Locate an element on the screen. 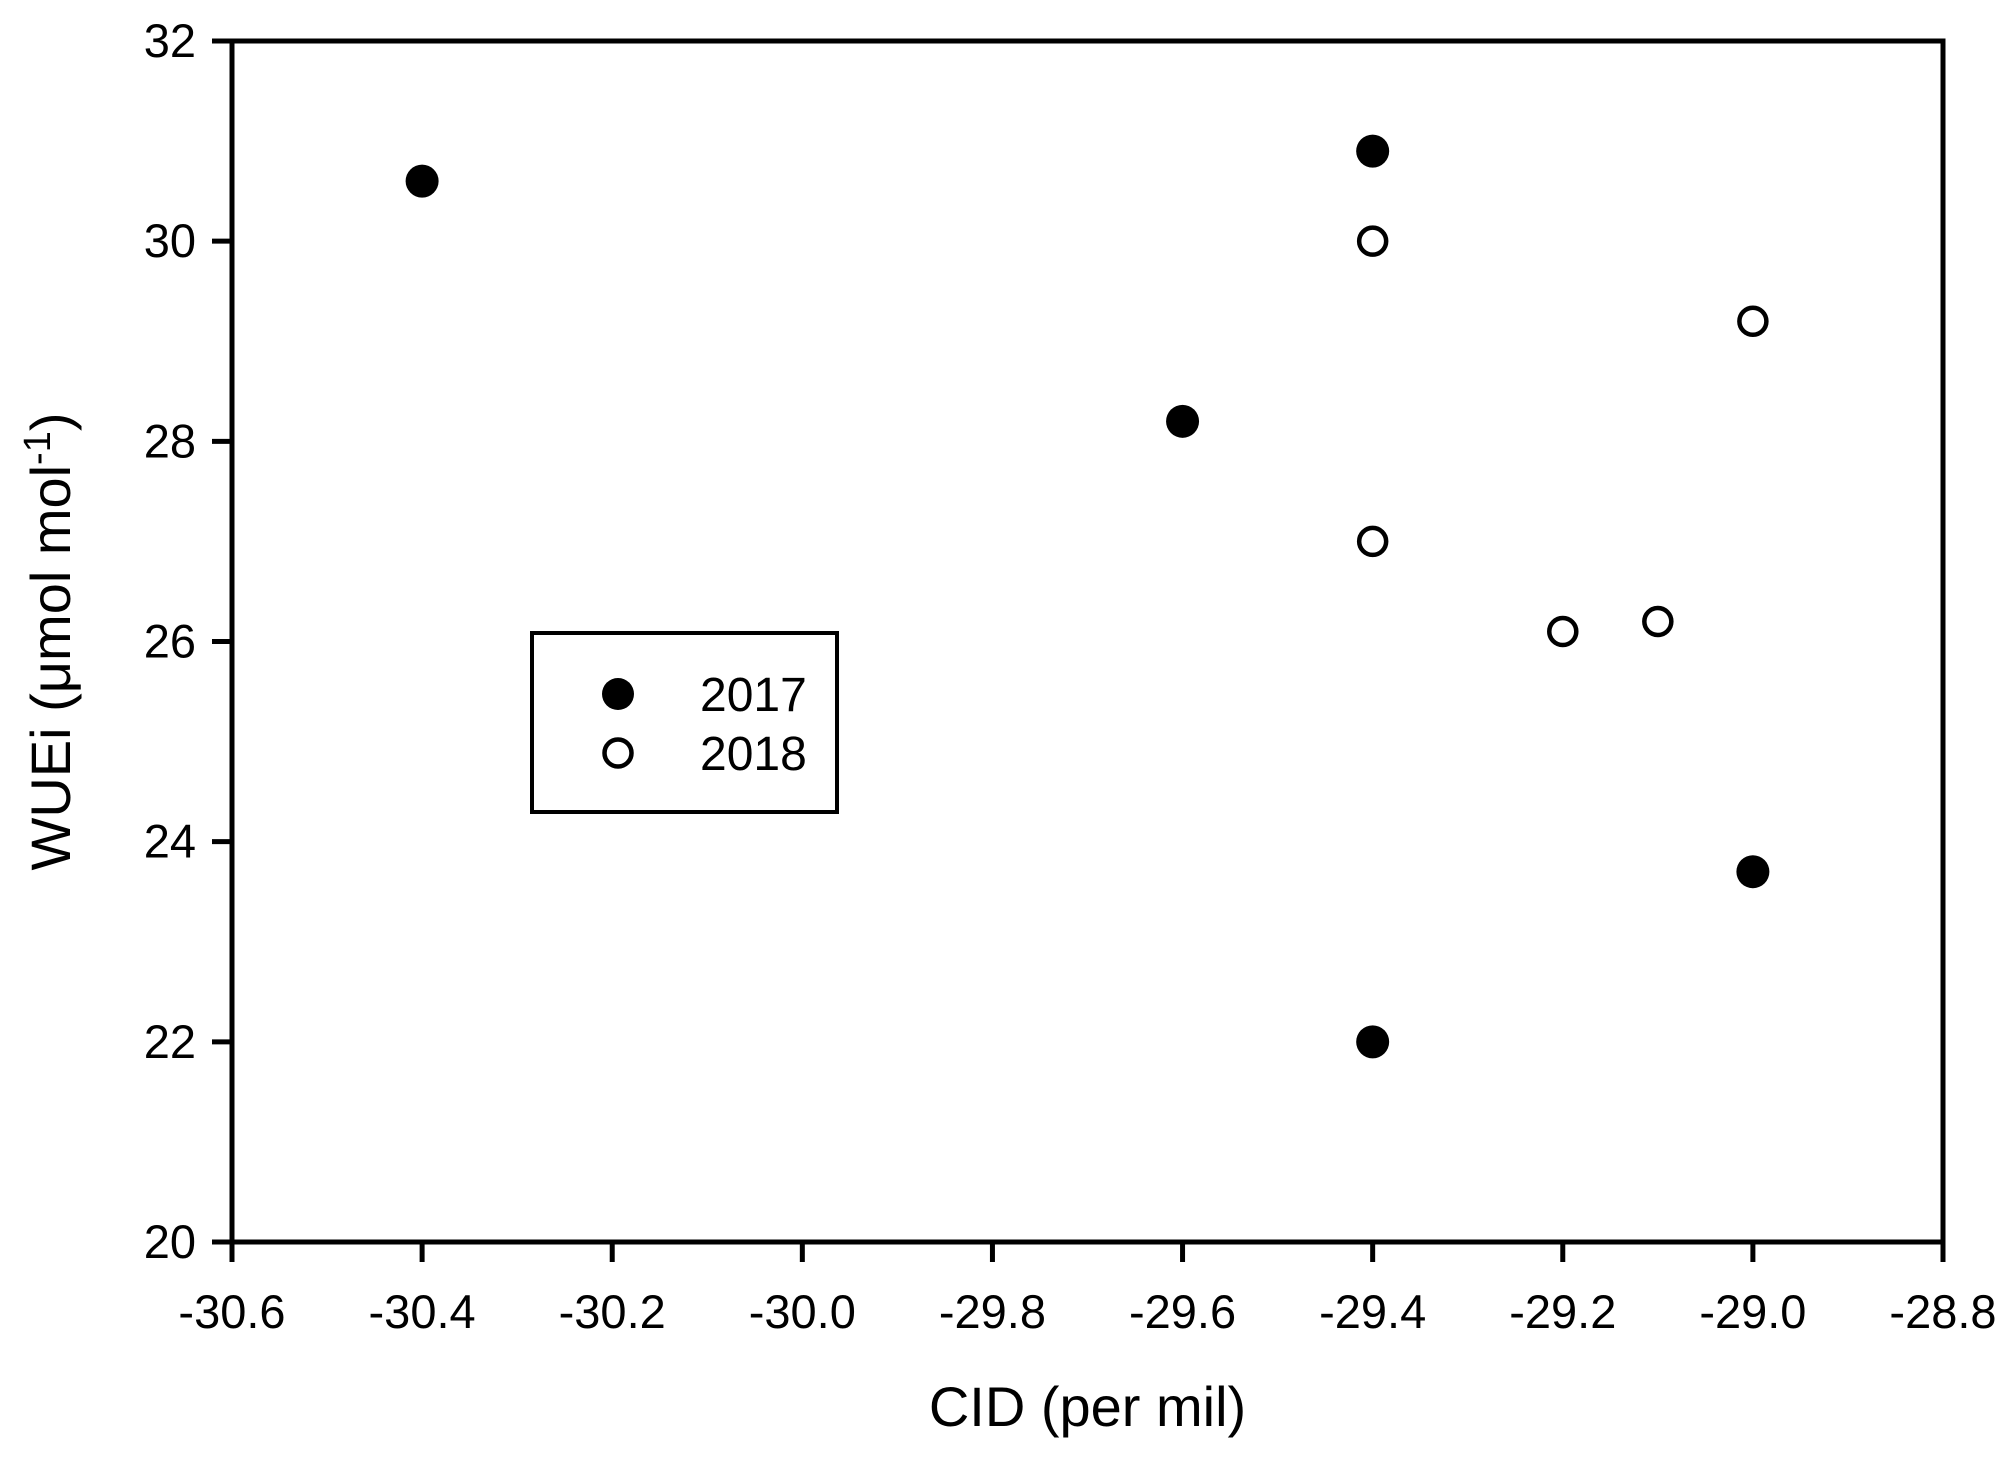 The image size is (2013, 1466). legend: 2017 2018 is located at coordinates (684, 722).